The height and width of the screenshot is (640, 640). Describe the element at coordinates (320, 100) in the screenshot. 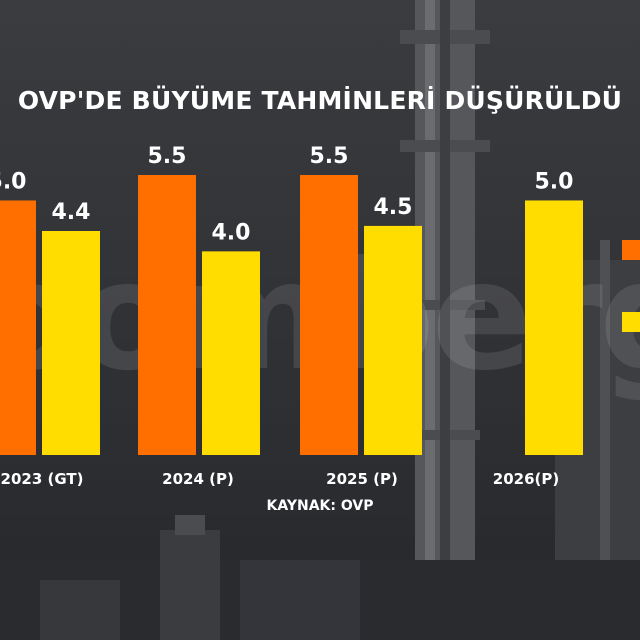

I see `chart-title: OVP'DE BÜYÜME TAHMİNLERİ DÜŞÜRÜLDÜ` at that location.